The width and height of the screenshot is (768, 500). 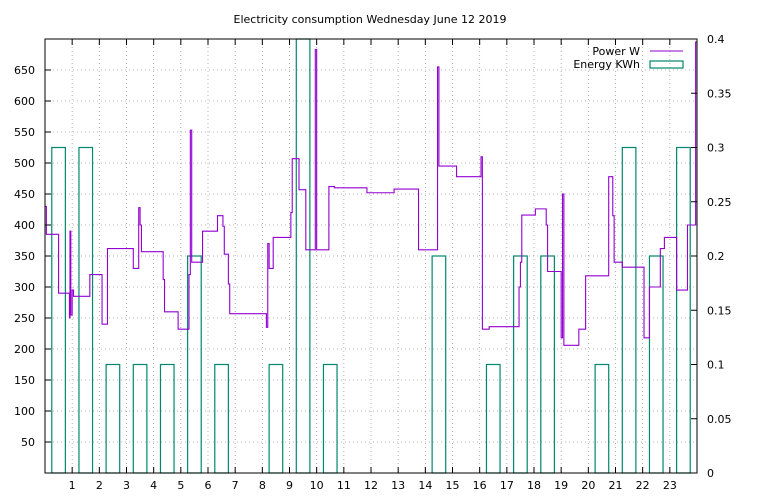 What do you see at coordinates (561, 485) in the screenshot?
I see `x-tick-label: 19` at bounding box center [561, 485].